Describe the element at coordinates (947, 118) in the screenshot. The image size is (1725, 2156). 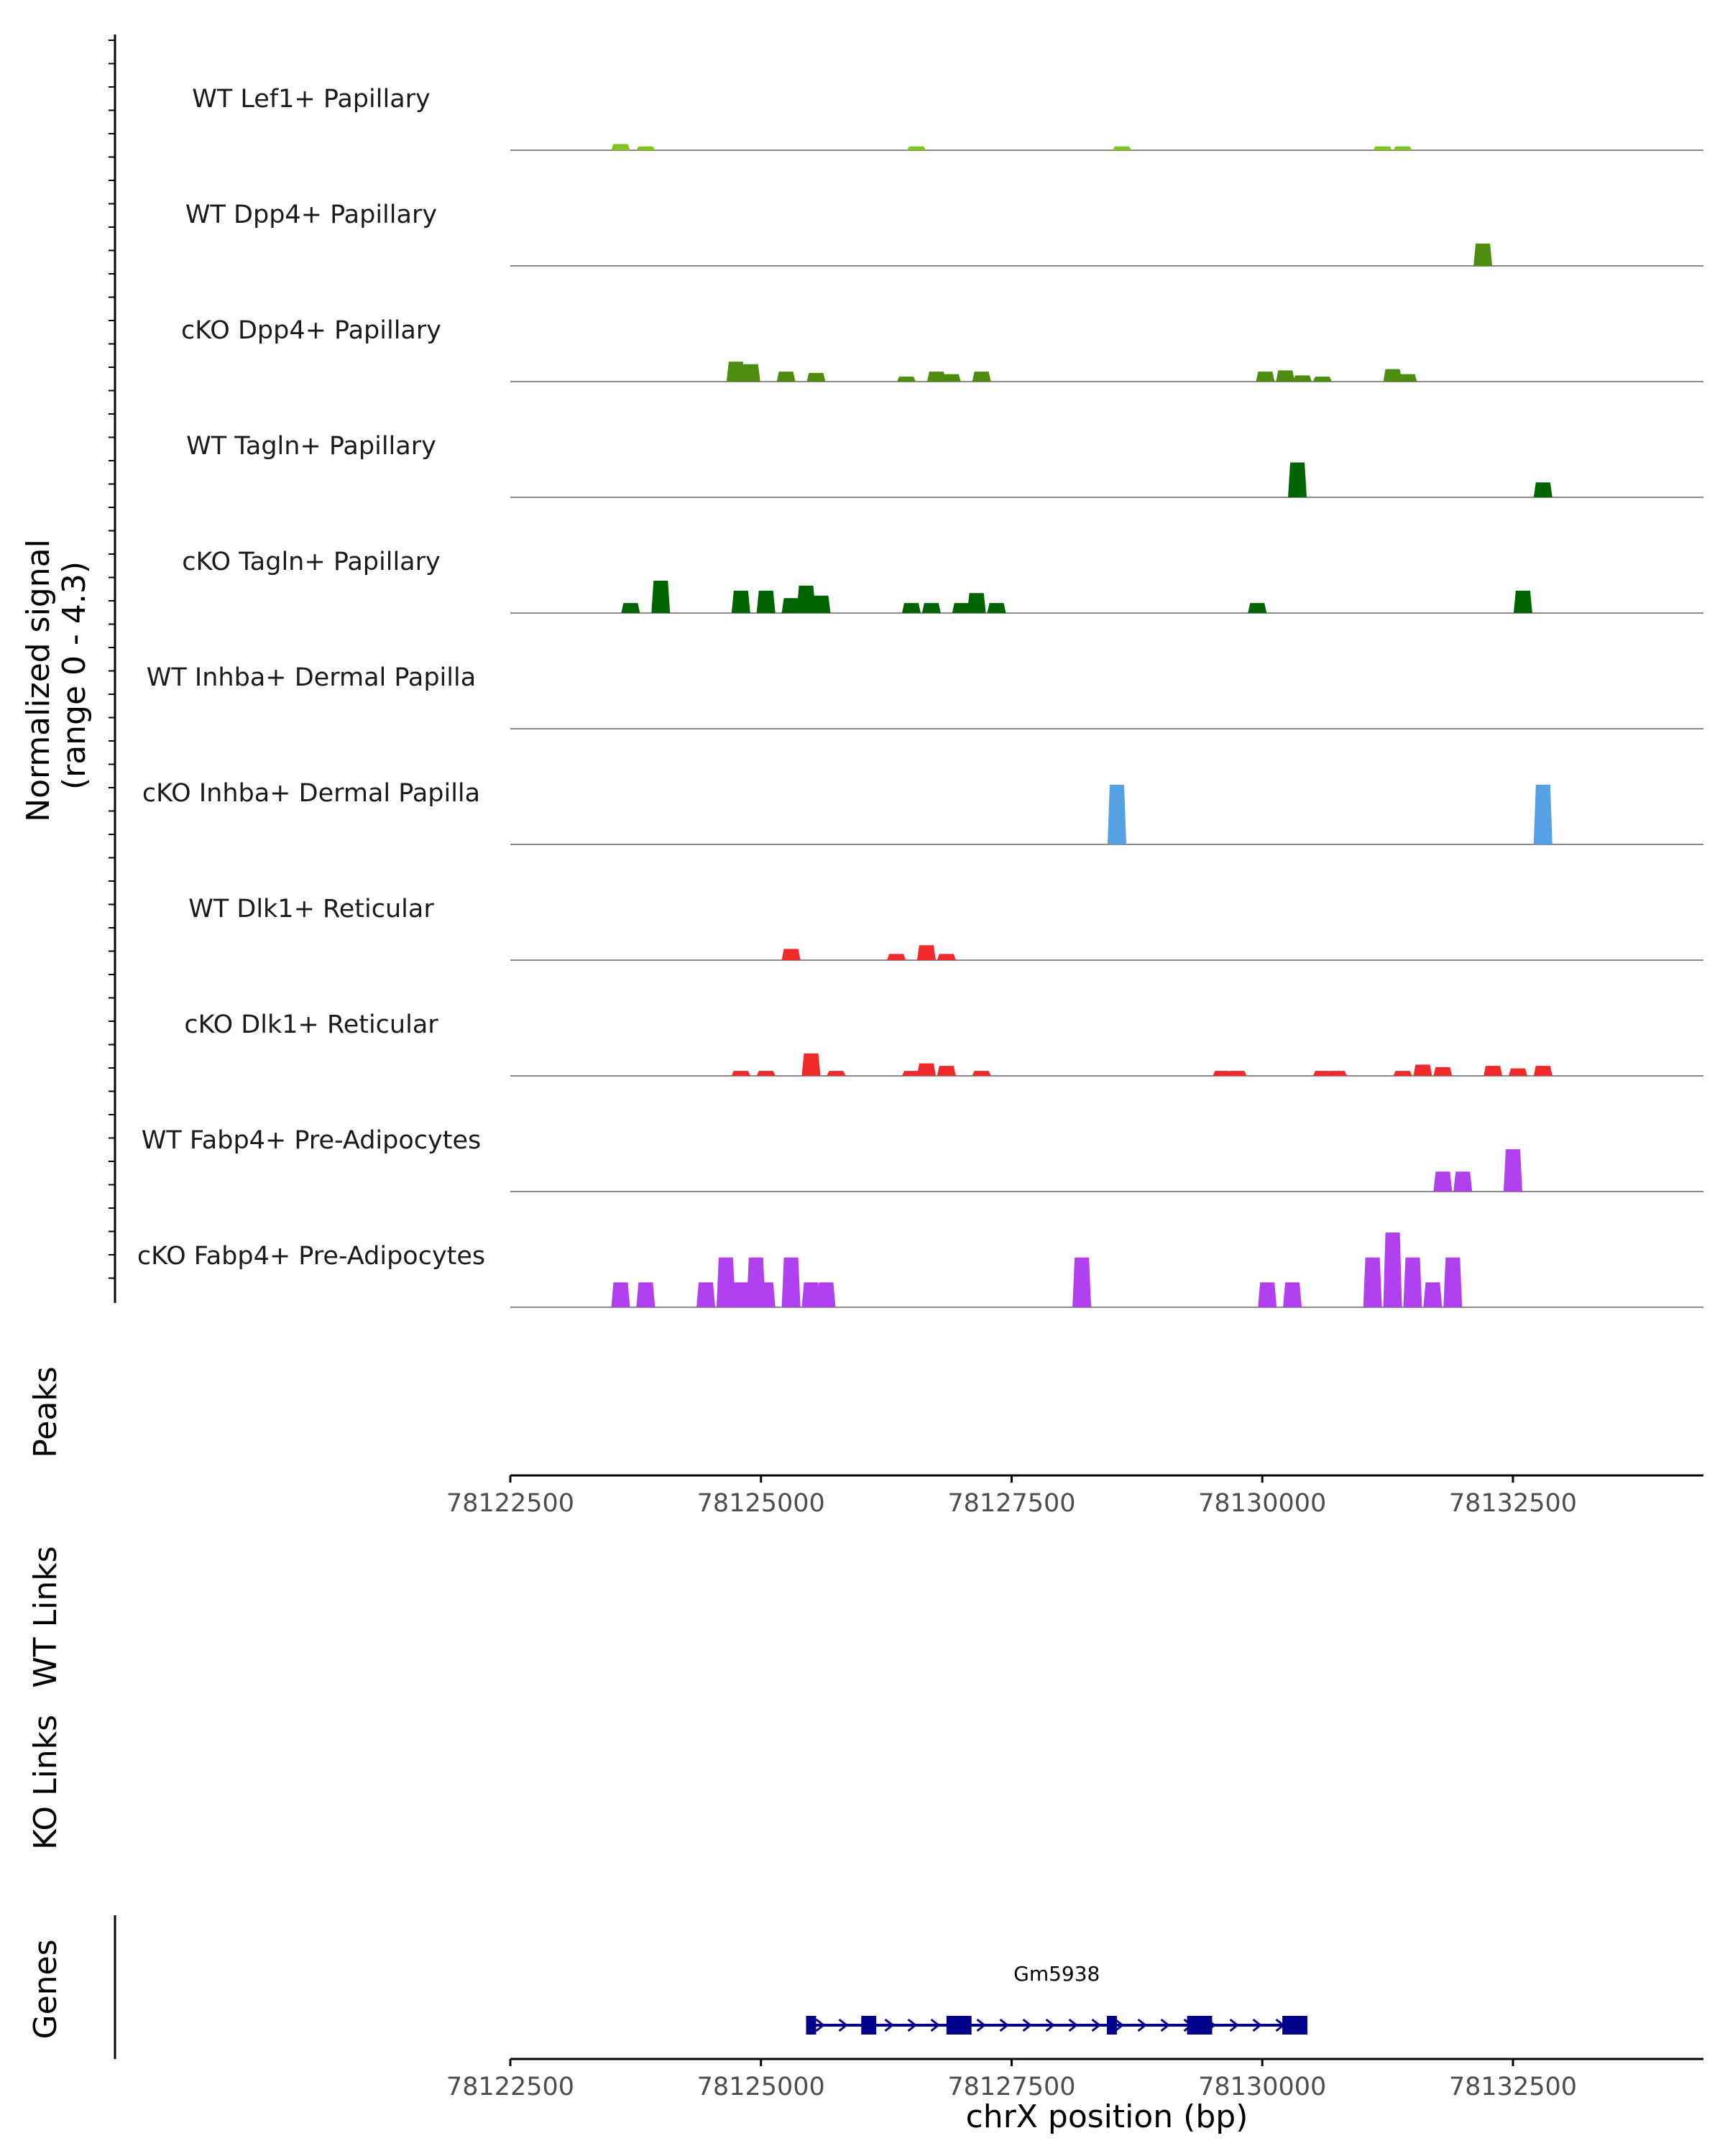
I see `track-0: WT Lef1+ Papillary` at that location.